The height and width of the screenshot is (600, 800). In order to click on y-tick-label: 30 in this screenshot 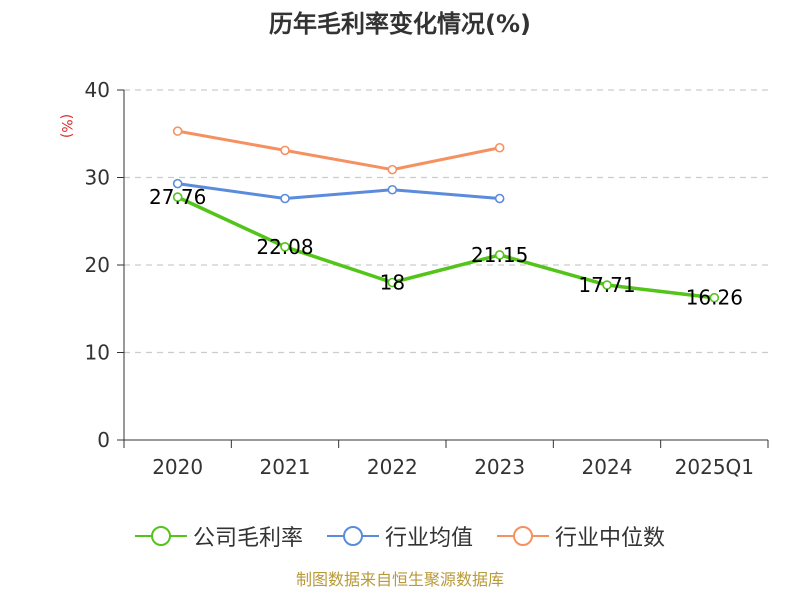, I will do `click(97, 178)`.